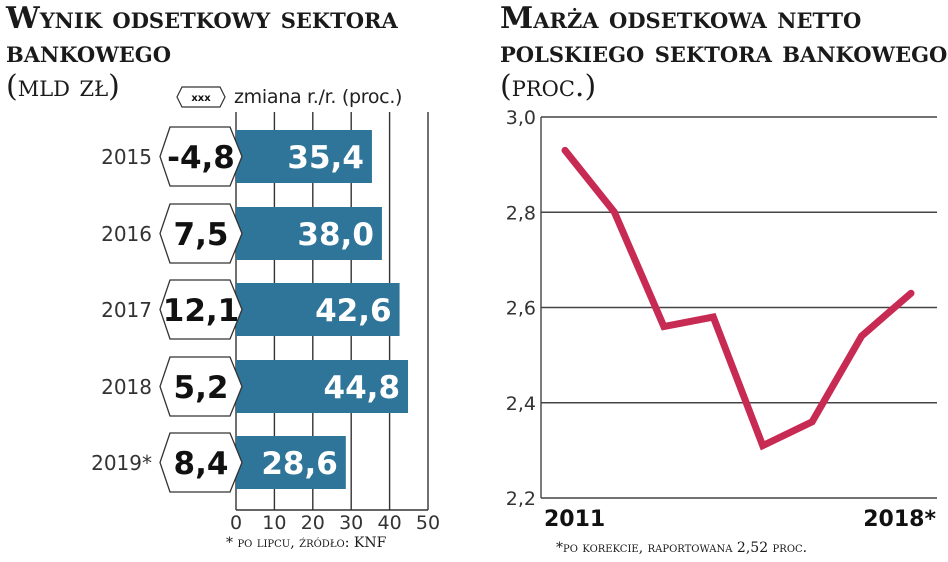  I want to click on year-label: 2018, so click(126, 387).